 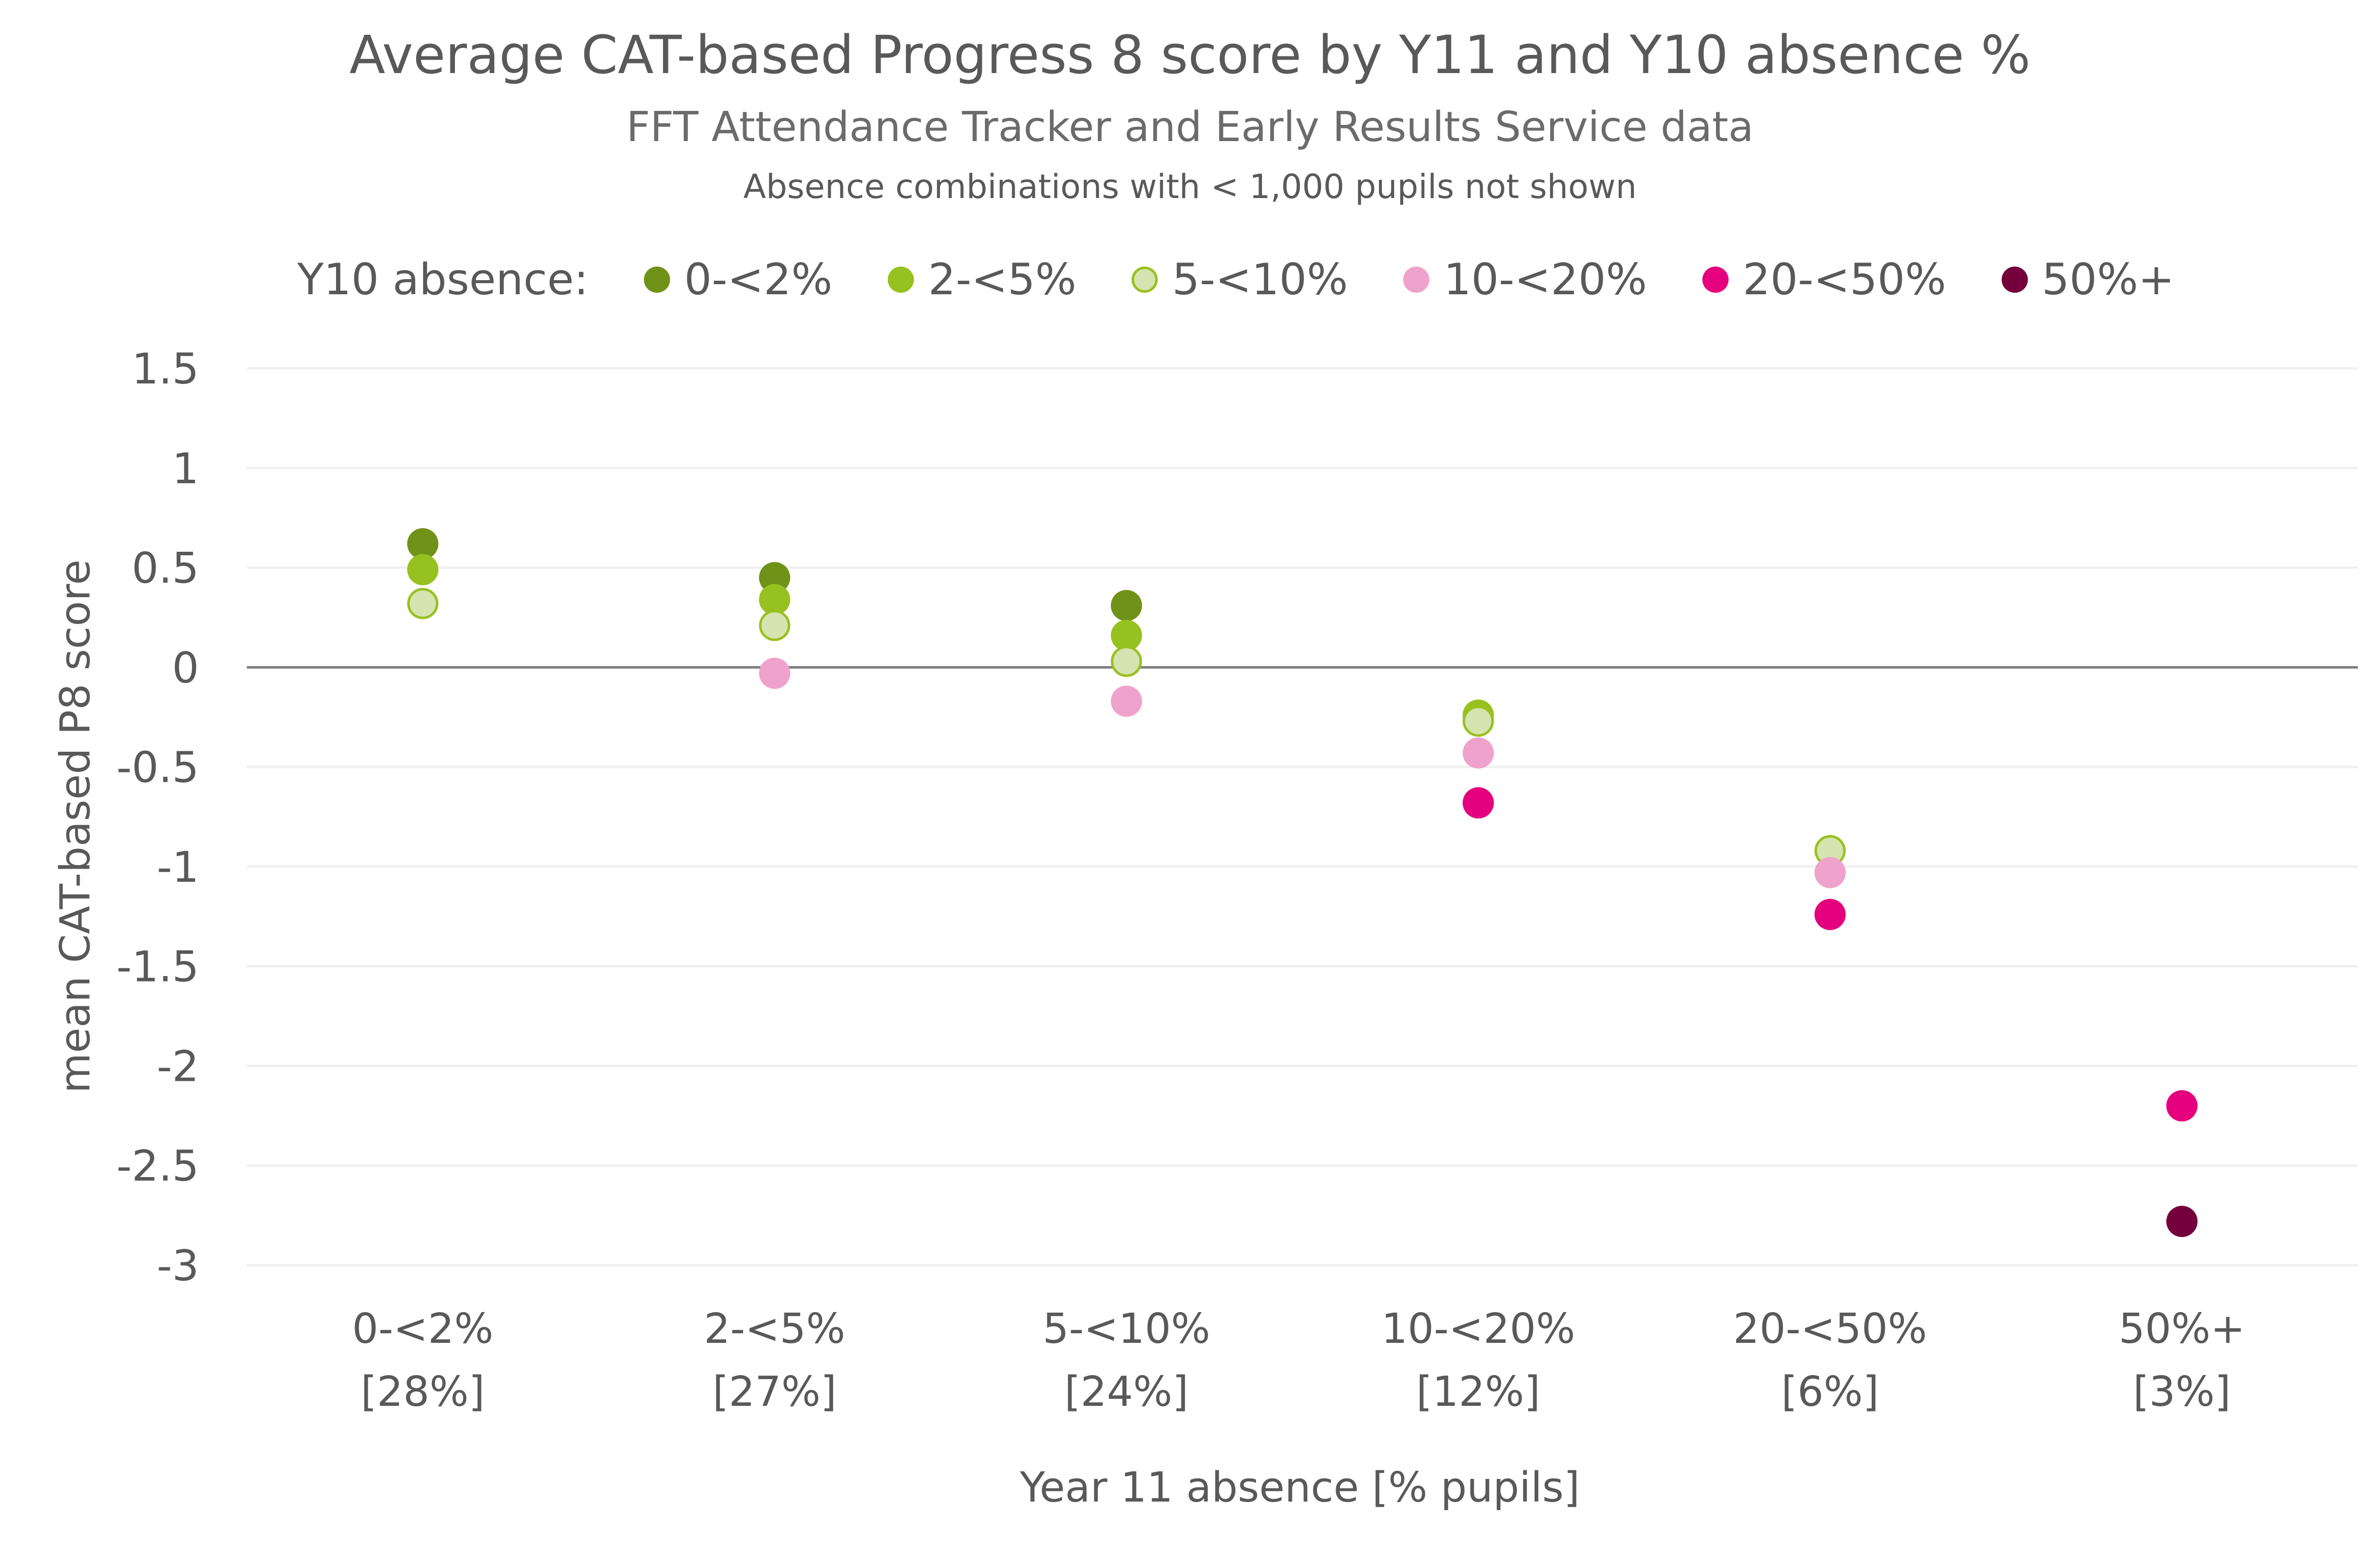 What do you see at coordinates (758, 280) in the screenshot?
I see `legend-label: 0-<2%` at bounding box center [758, 280].